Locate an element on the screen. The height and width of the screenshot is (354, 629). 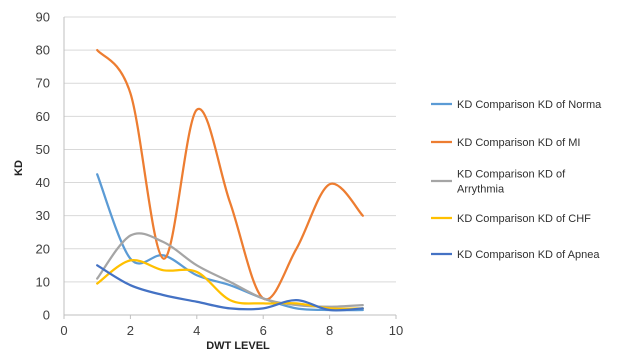
series-line-kd-comparison-kd-of-arrythmia is located at coordinates (230, 270).